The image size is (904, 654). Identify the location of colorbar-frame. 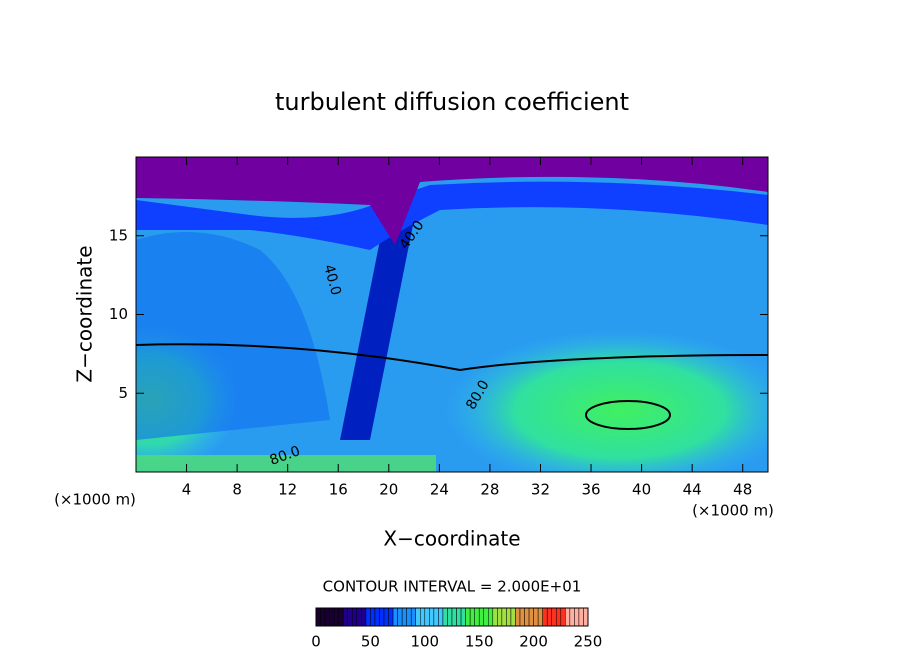
(452, 617).